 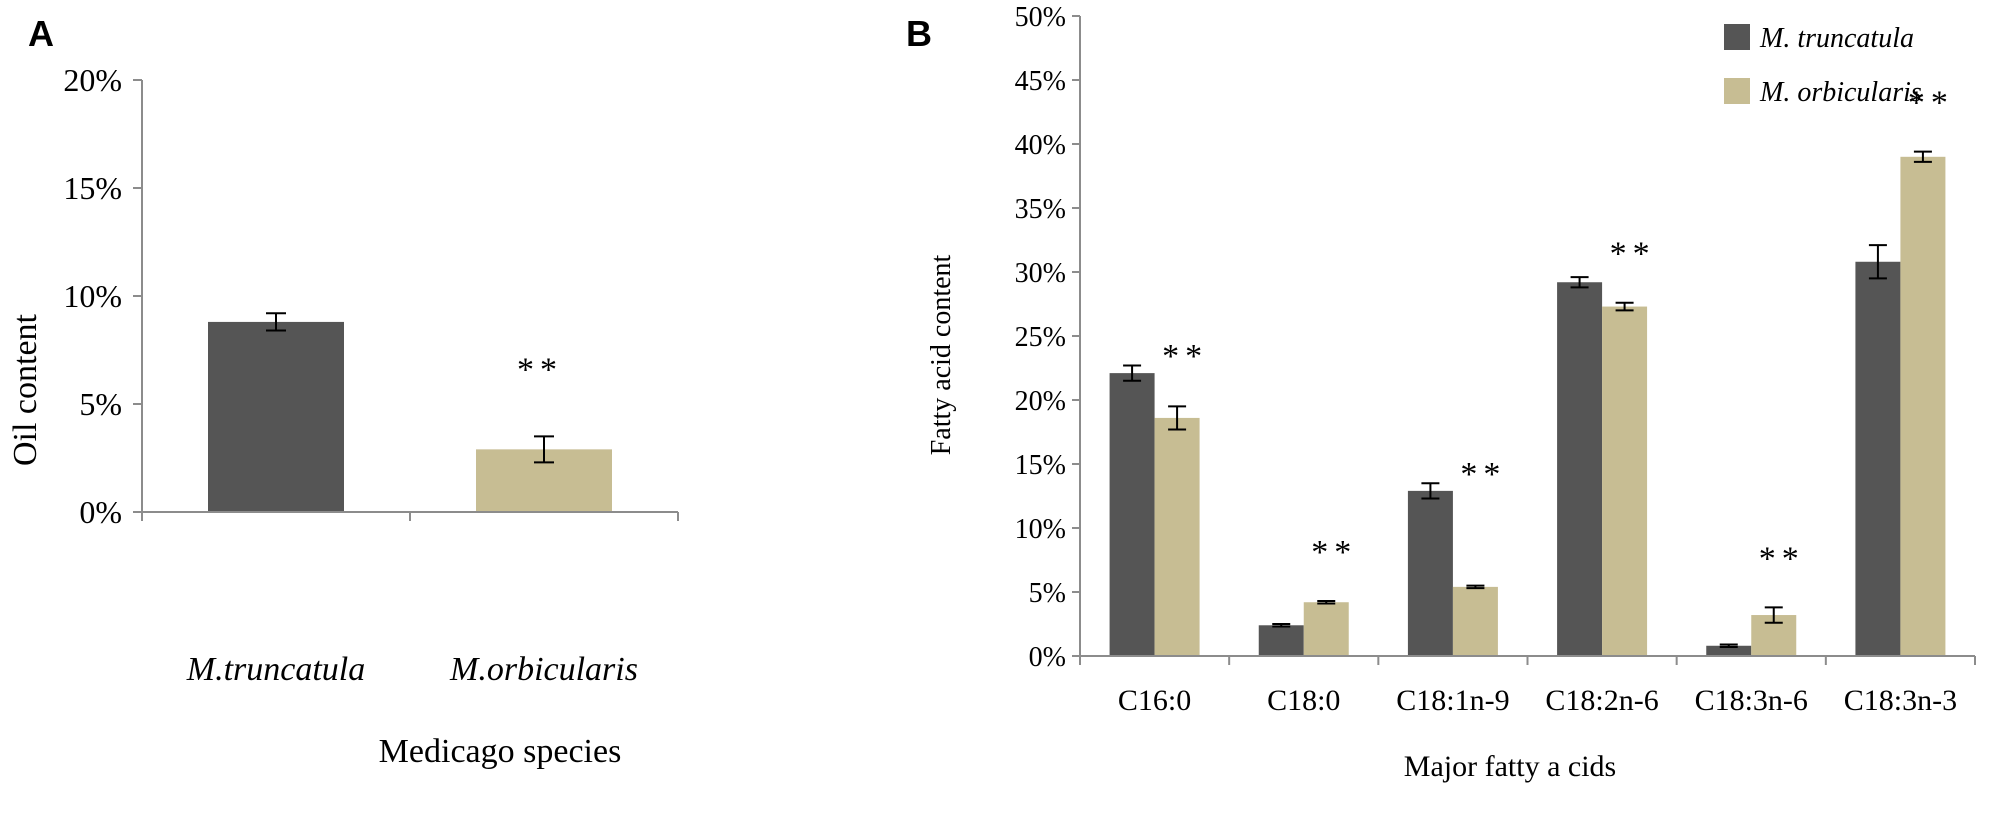 I want to click on panel-b-y-tick-label: 10%, so click(x=1040, y=529).